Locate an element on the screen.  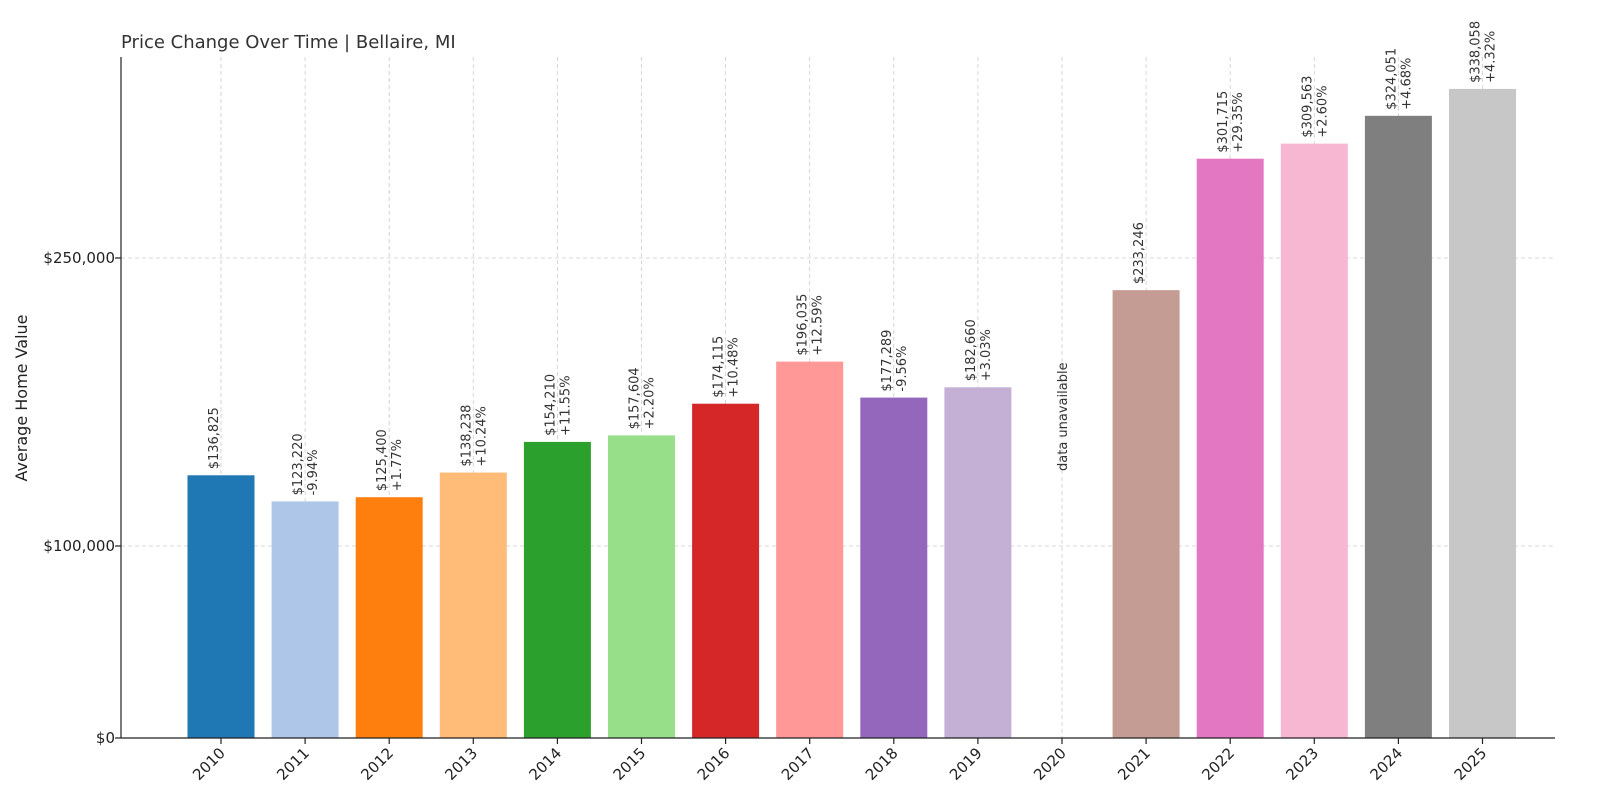
change-label: +2.60% is located at coordinates (1322, 111).